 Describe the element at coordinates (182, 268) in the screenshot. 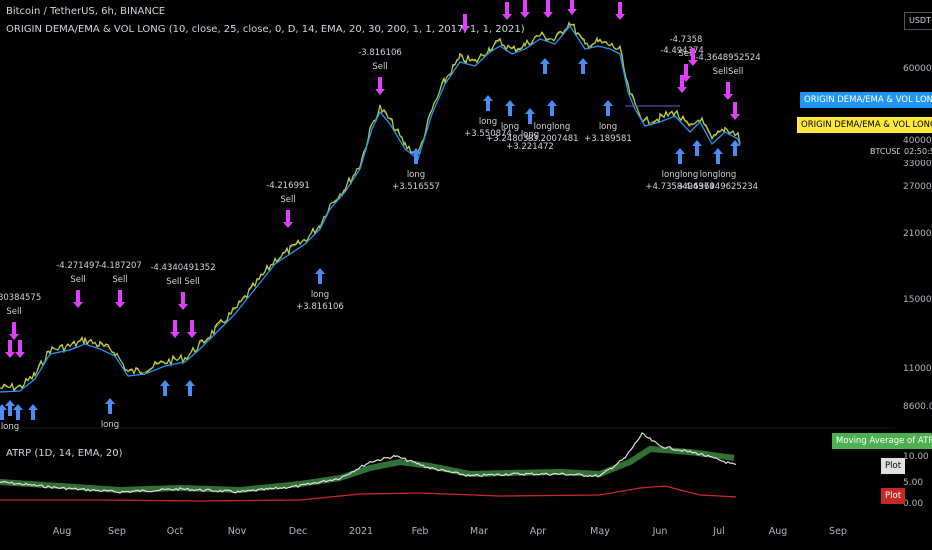

I see `sell-value-label: -4.4340491352` at that location.